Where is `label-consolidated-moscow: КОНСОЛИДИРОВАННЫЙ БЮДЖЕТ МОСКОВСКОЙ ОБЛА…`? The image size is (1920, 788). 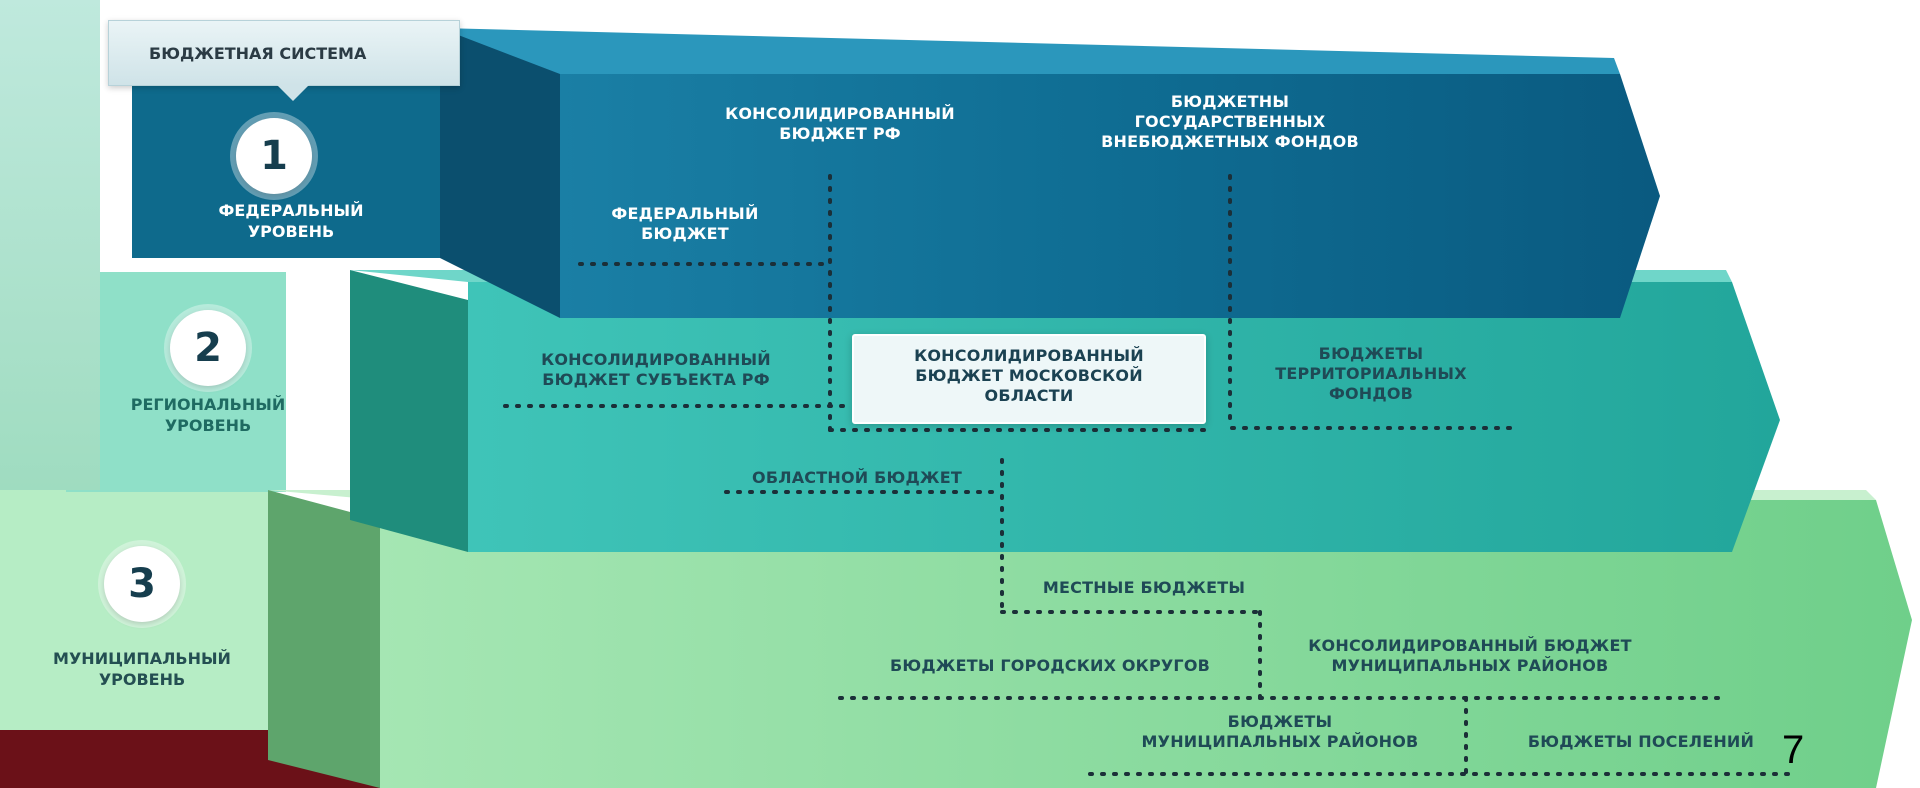 label-consolidated-moscow: КОНСОЛИДИРОВАННЫЙ БЮДЖЕТ МОСКОВСКОЙ ОБЛА… is located at coordinates (1029, 375).